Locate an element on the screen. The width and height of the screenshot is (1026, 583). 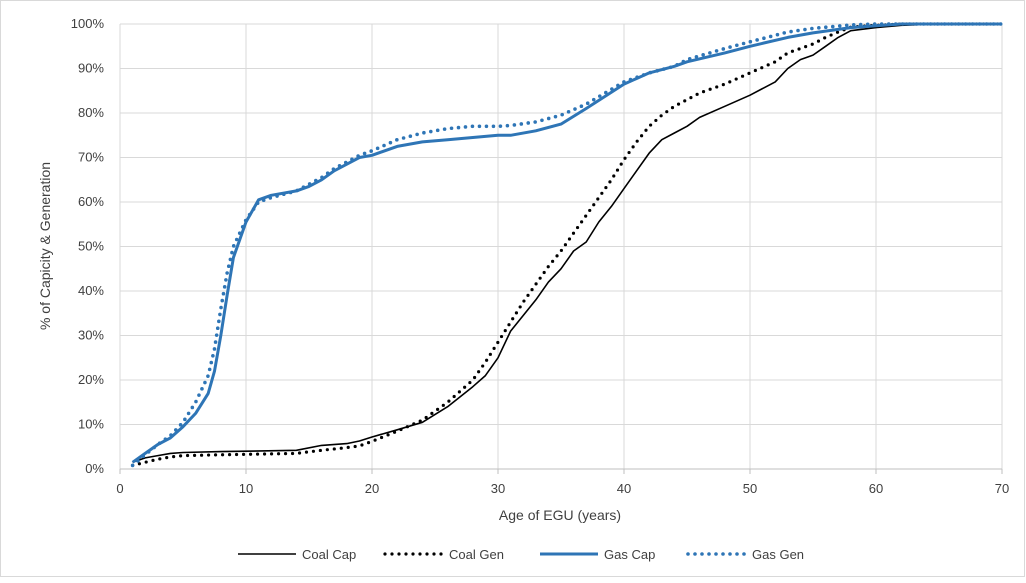
x-tick-label: 20 is located at coordinates (372, 488).